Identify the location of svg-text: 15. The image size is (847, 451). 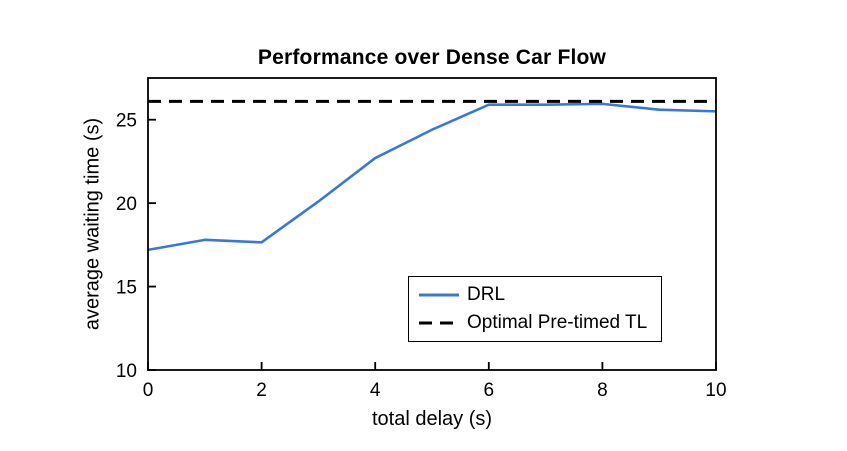
(126, 288).